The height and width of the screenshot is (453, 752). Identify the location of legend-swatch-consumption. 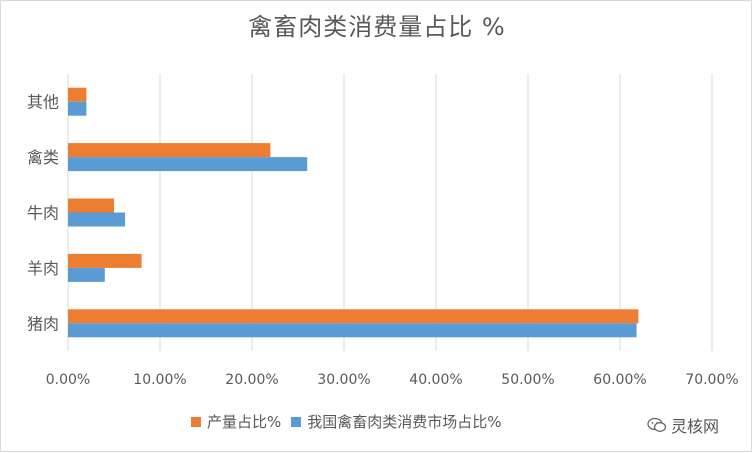
(296, 421).